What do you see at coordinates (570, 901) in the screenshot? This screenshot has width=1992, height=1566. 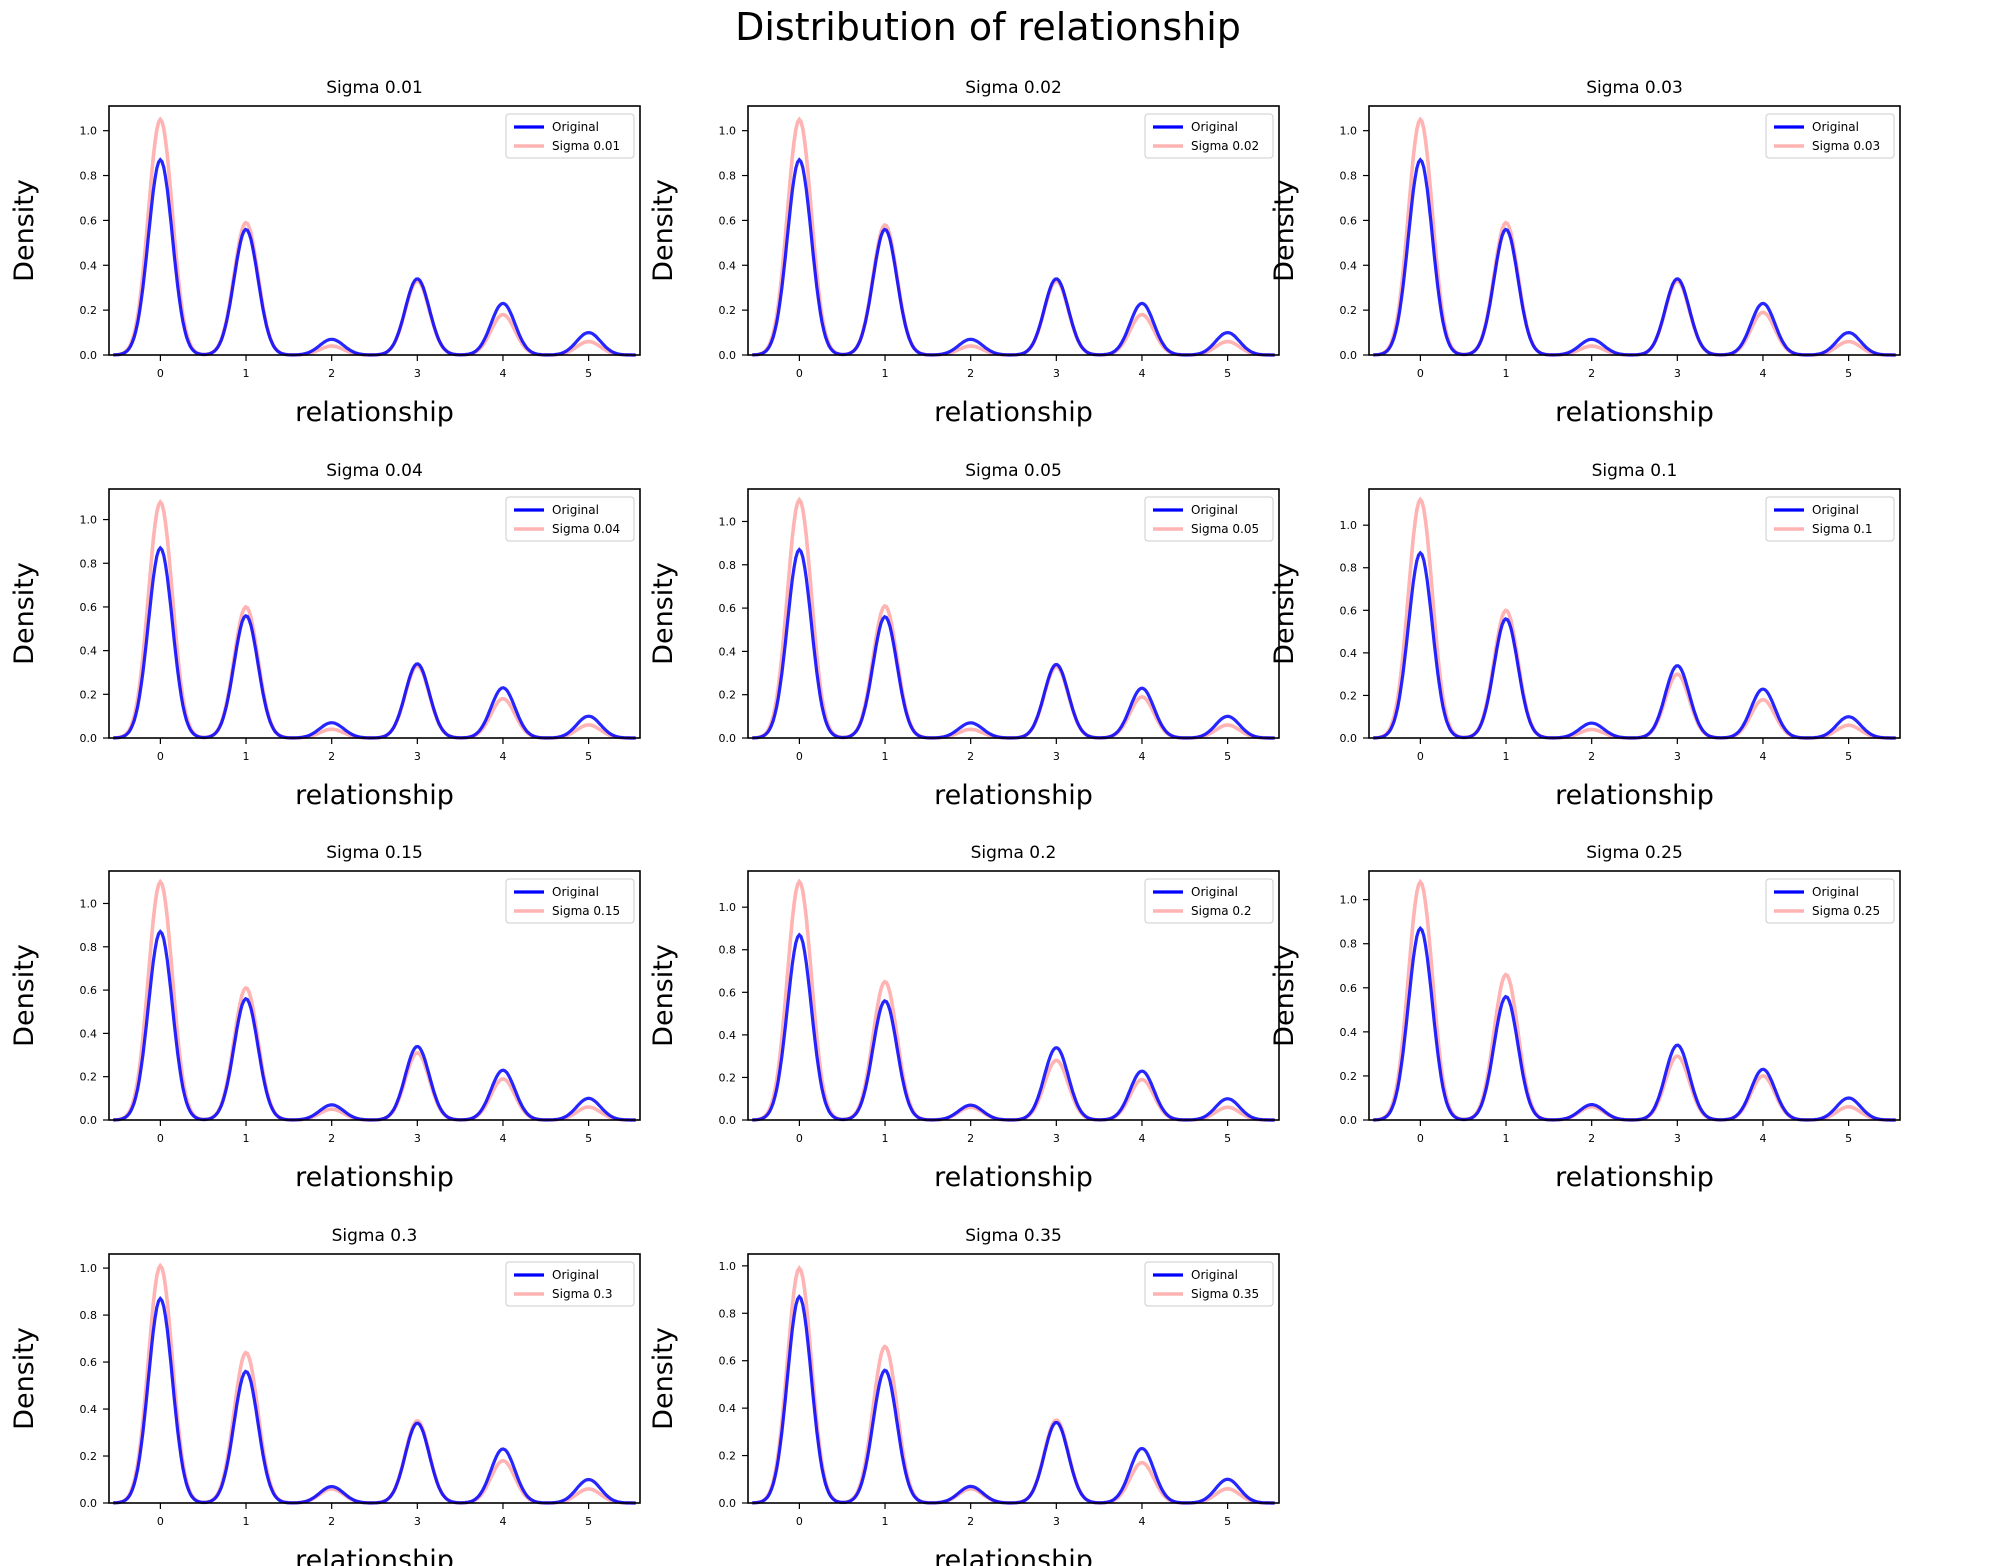 I see `legend: Original Sigma 0.15` at bounding box center [570, 901].